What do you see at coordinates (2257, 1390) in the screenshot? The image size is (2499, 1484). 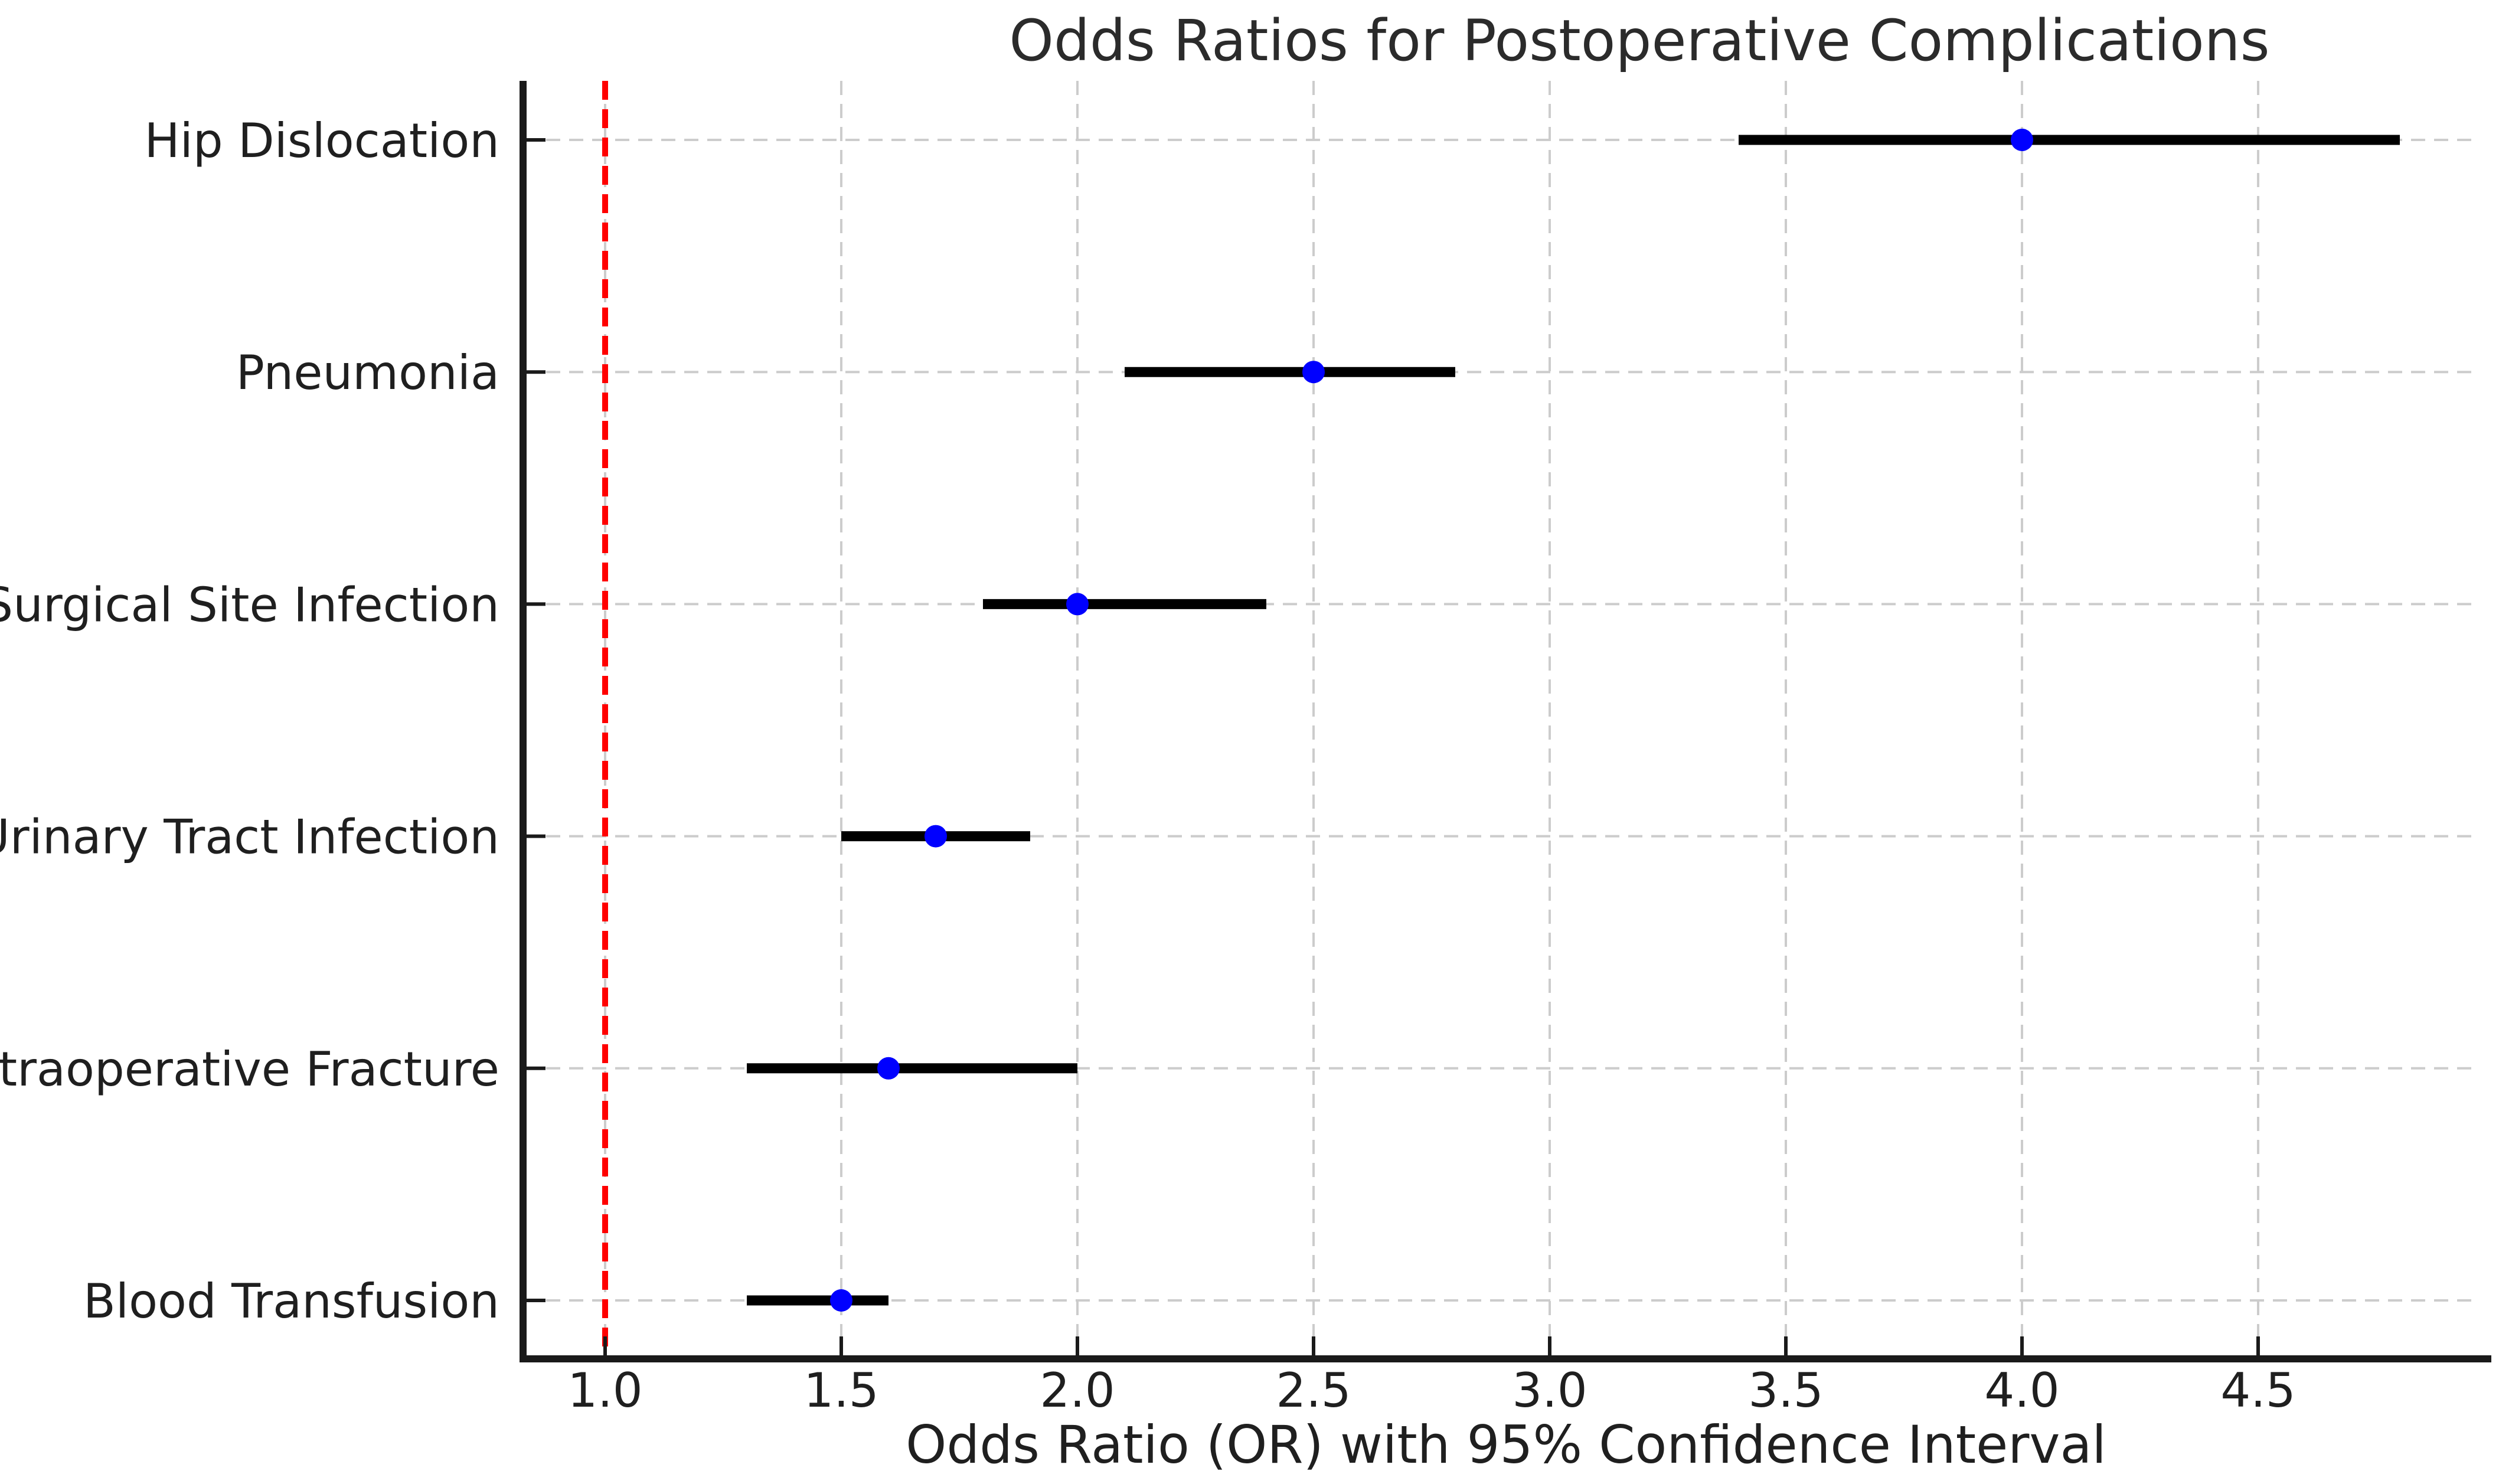 I see `x-tick-label: 4.5` at bounding box center [2257, 1390].